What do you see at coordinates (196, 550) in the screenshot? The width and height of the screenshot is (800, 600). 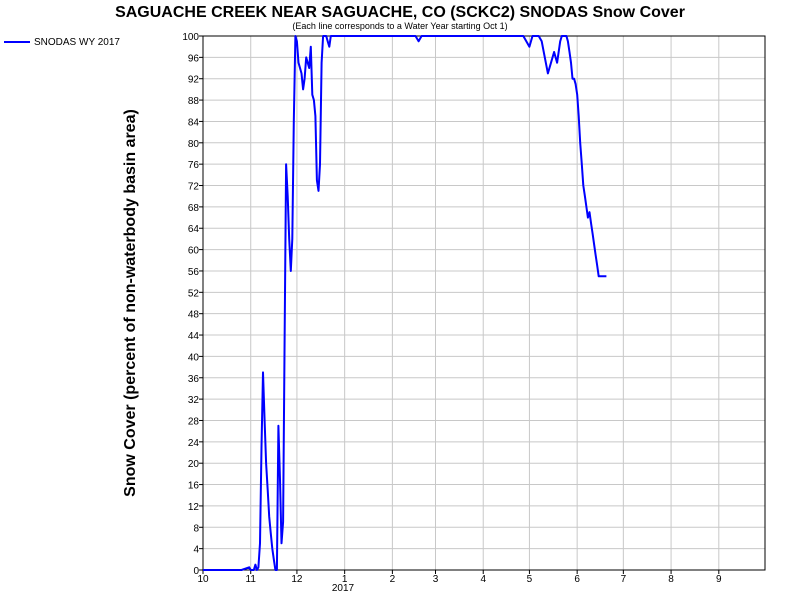 I see `y-tick-label: 4` at bounding box center [196, 550].